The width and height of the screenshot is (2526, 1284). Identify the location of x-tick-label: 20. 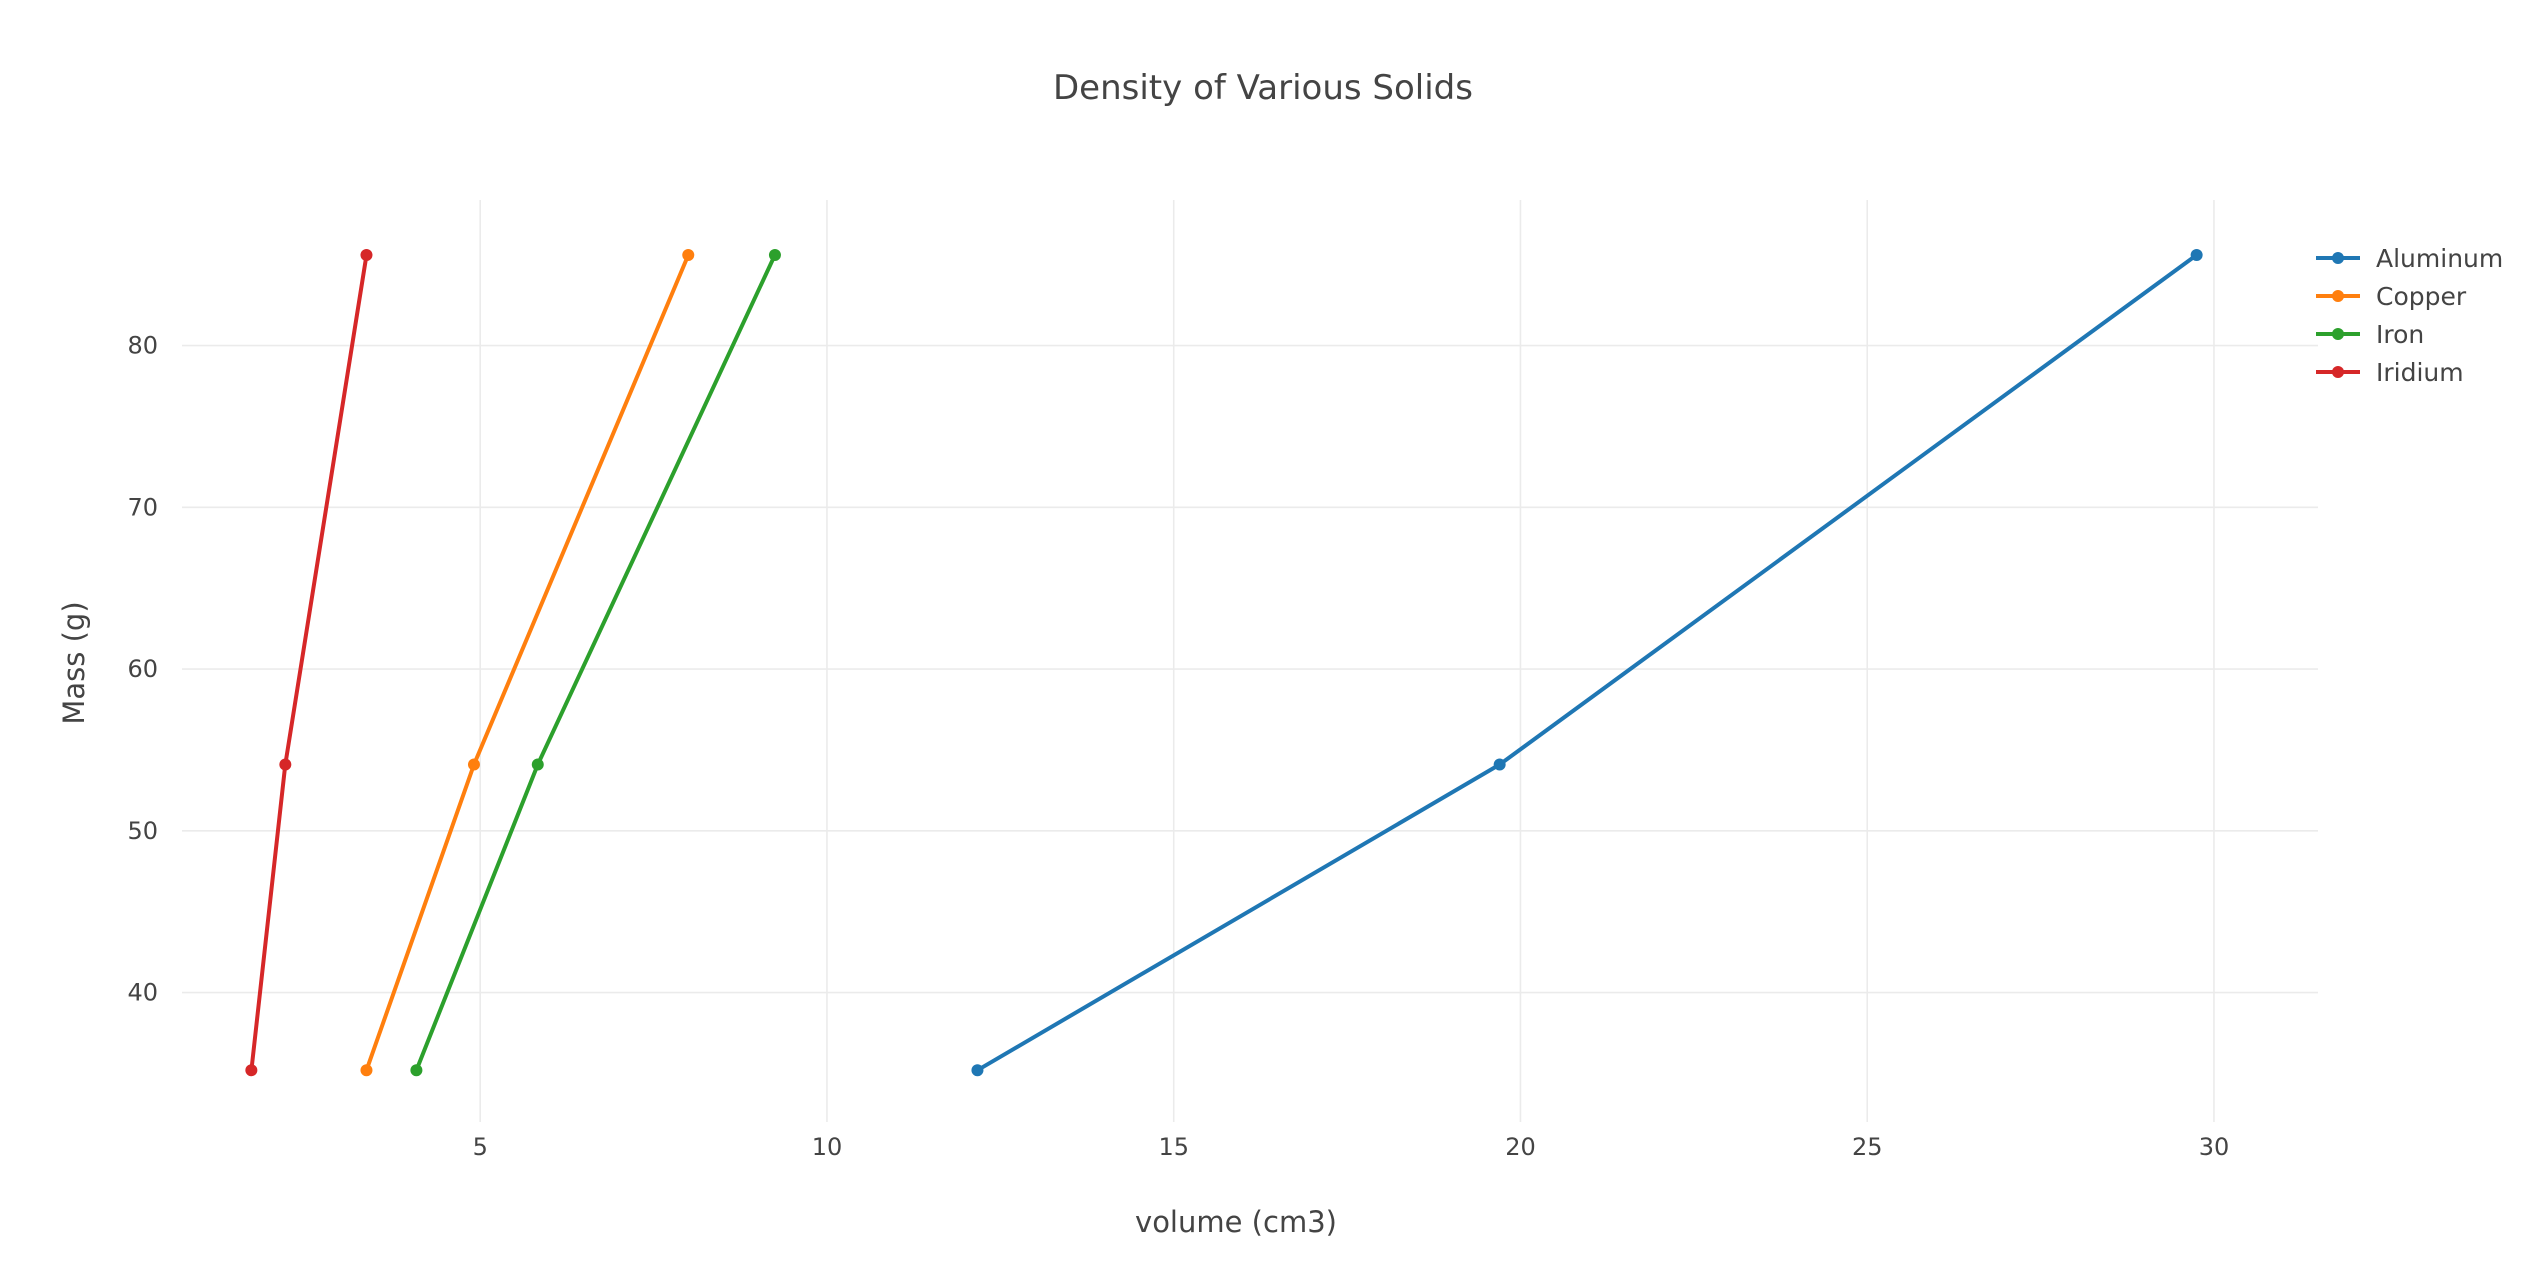
(1520, 1147).